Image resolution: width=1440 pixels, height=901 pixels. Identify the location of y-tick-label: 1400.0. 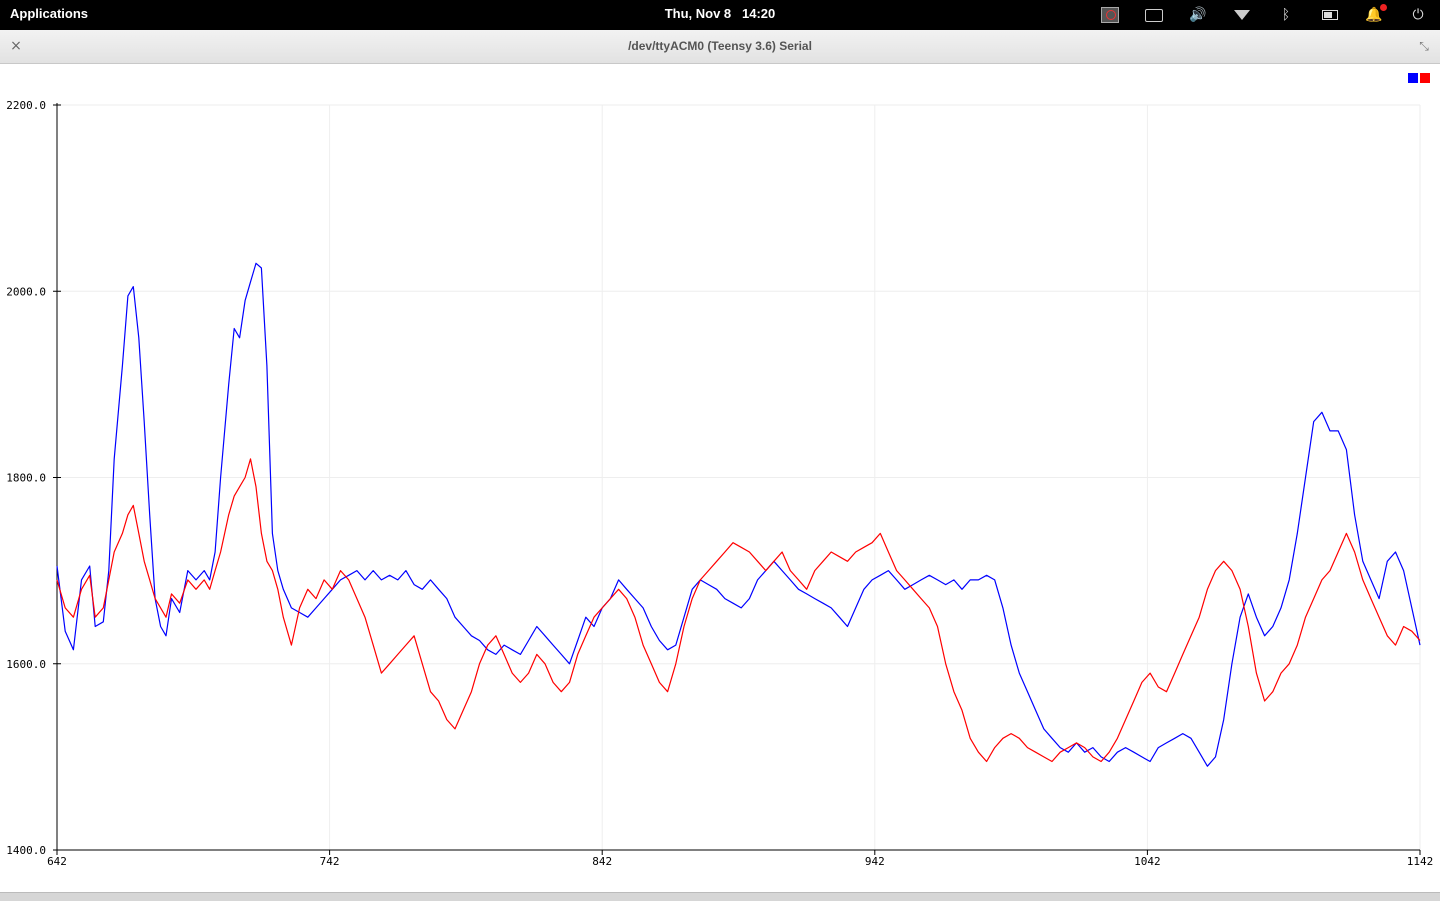
(26, 850).